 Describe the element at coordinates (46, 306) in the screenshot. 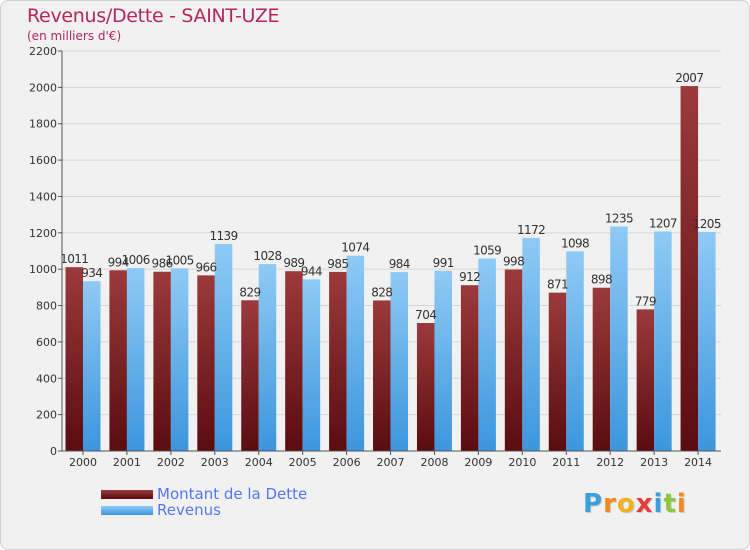

I see `y-tick-label: 800` at that location.